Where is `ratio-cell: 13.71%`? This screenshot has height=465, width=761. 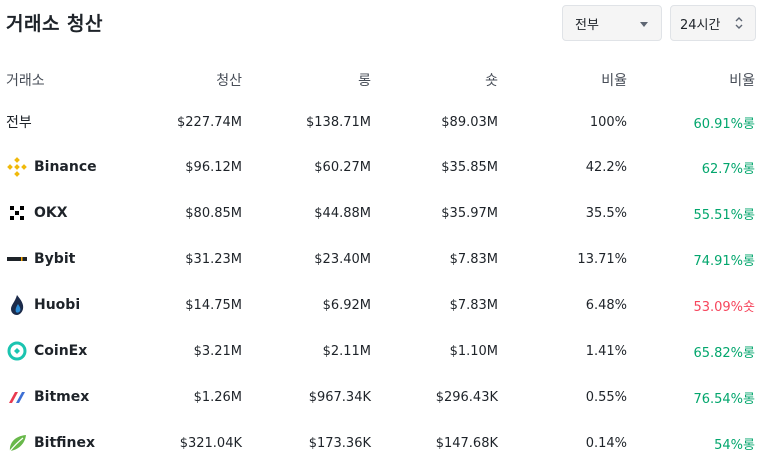 ratio-cell: 13.71% is located at coordinates (602, 259).